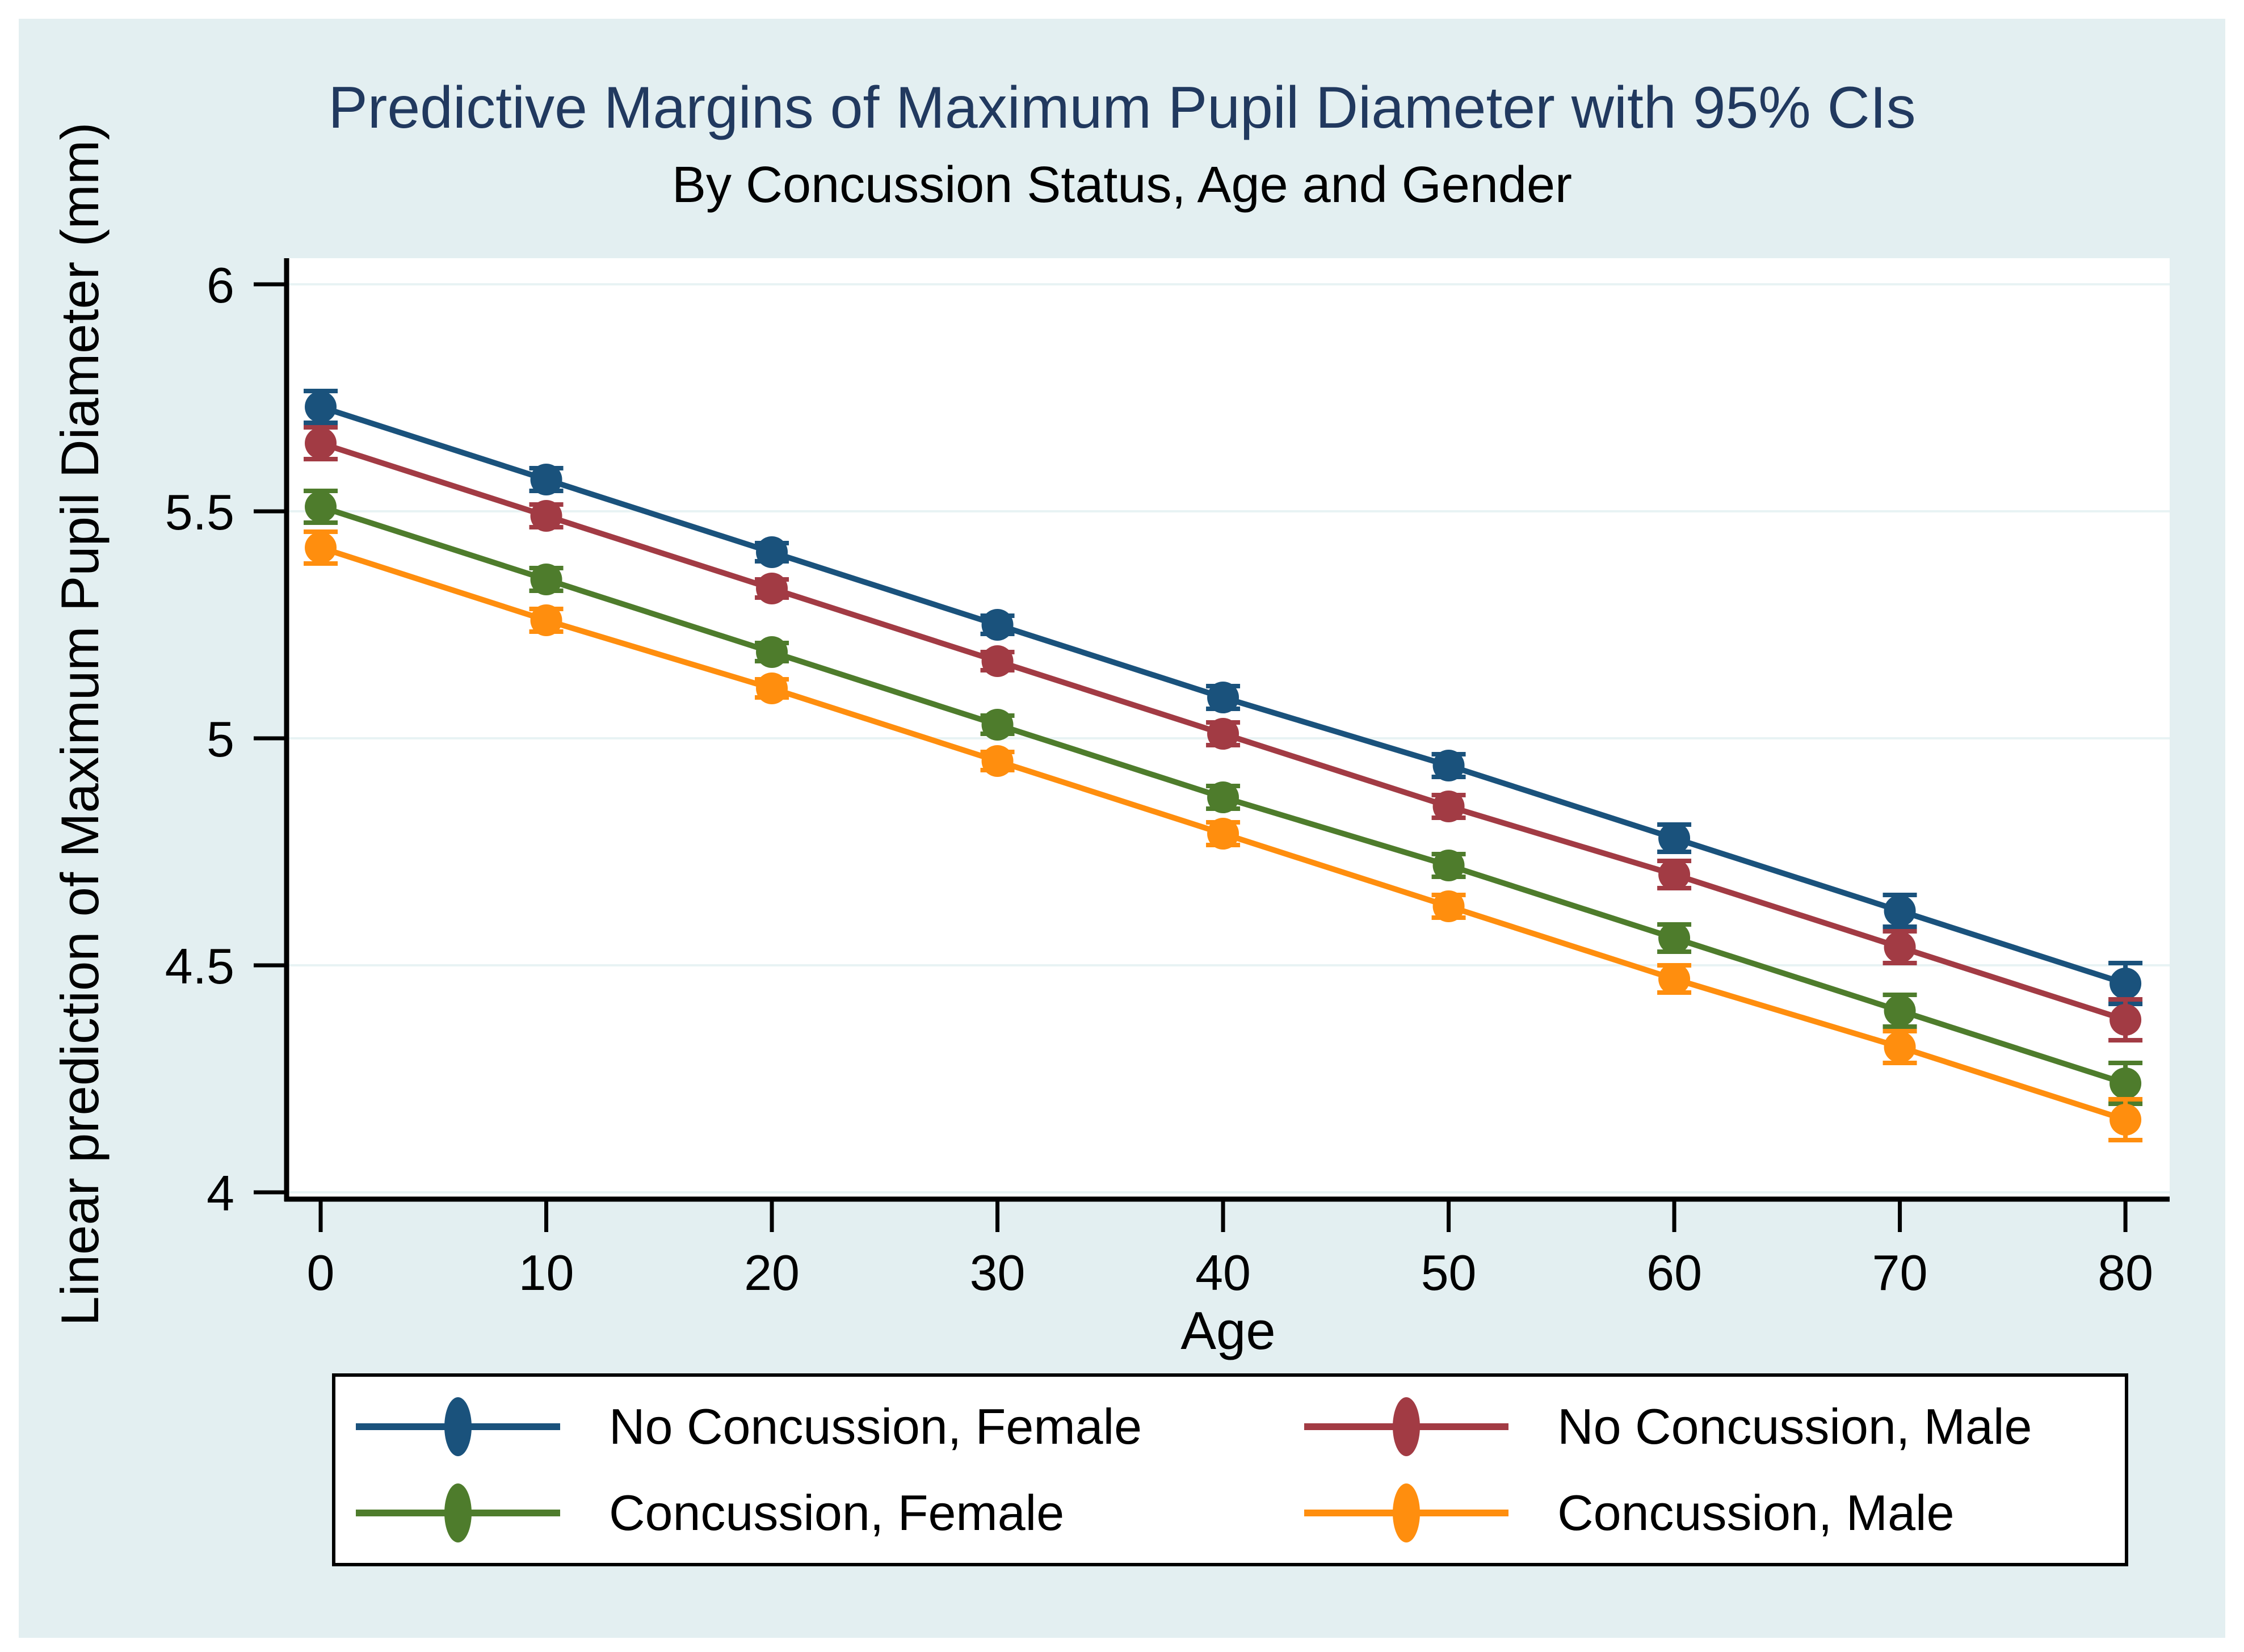 Image resolution: width=2244 pixels, height=1652 pixels. Describe the element at coordinates (1674, 1273) in the screenshot. I see `x-tick-label: 60` at that location.